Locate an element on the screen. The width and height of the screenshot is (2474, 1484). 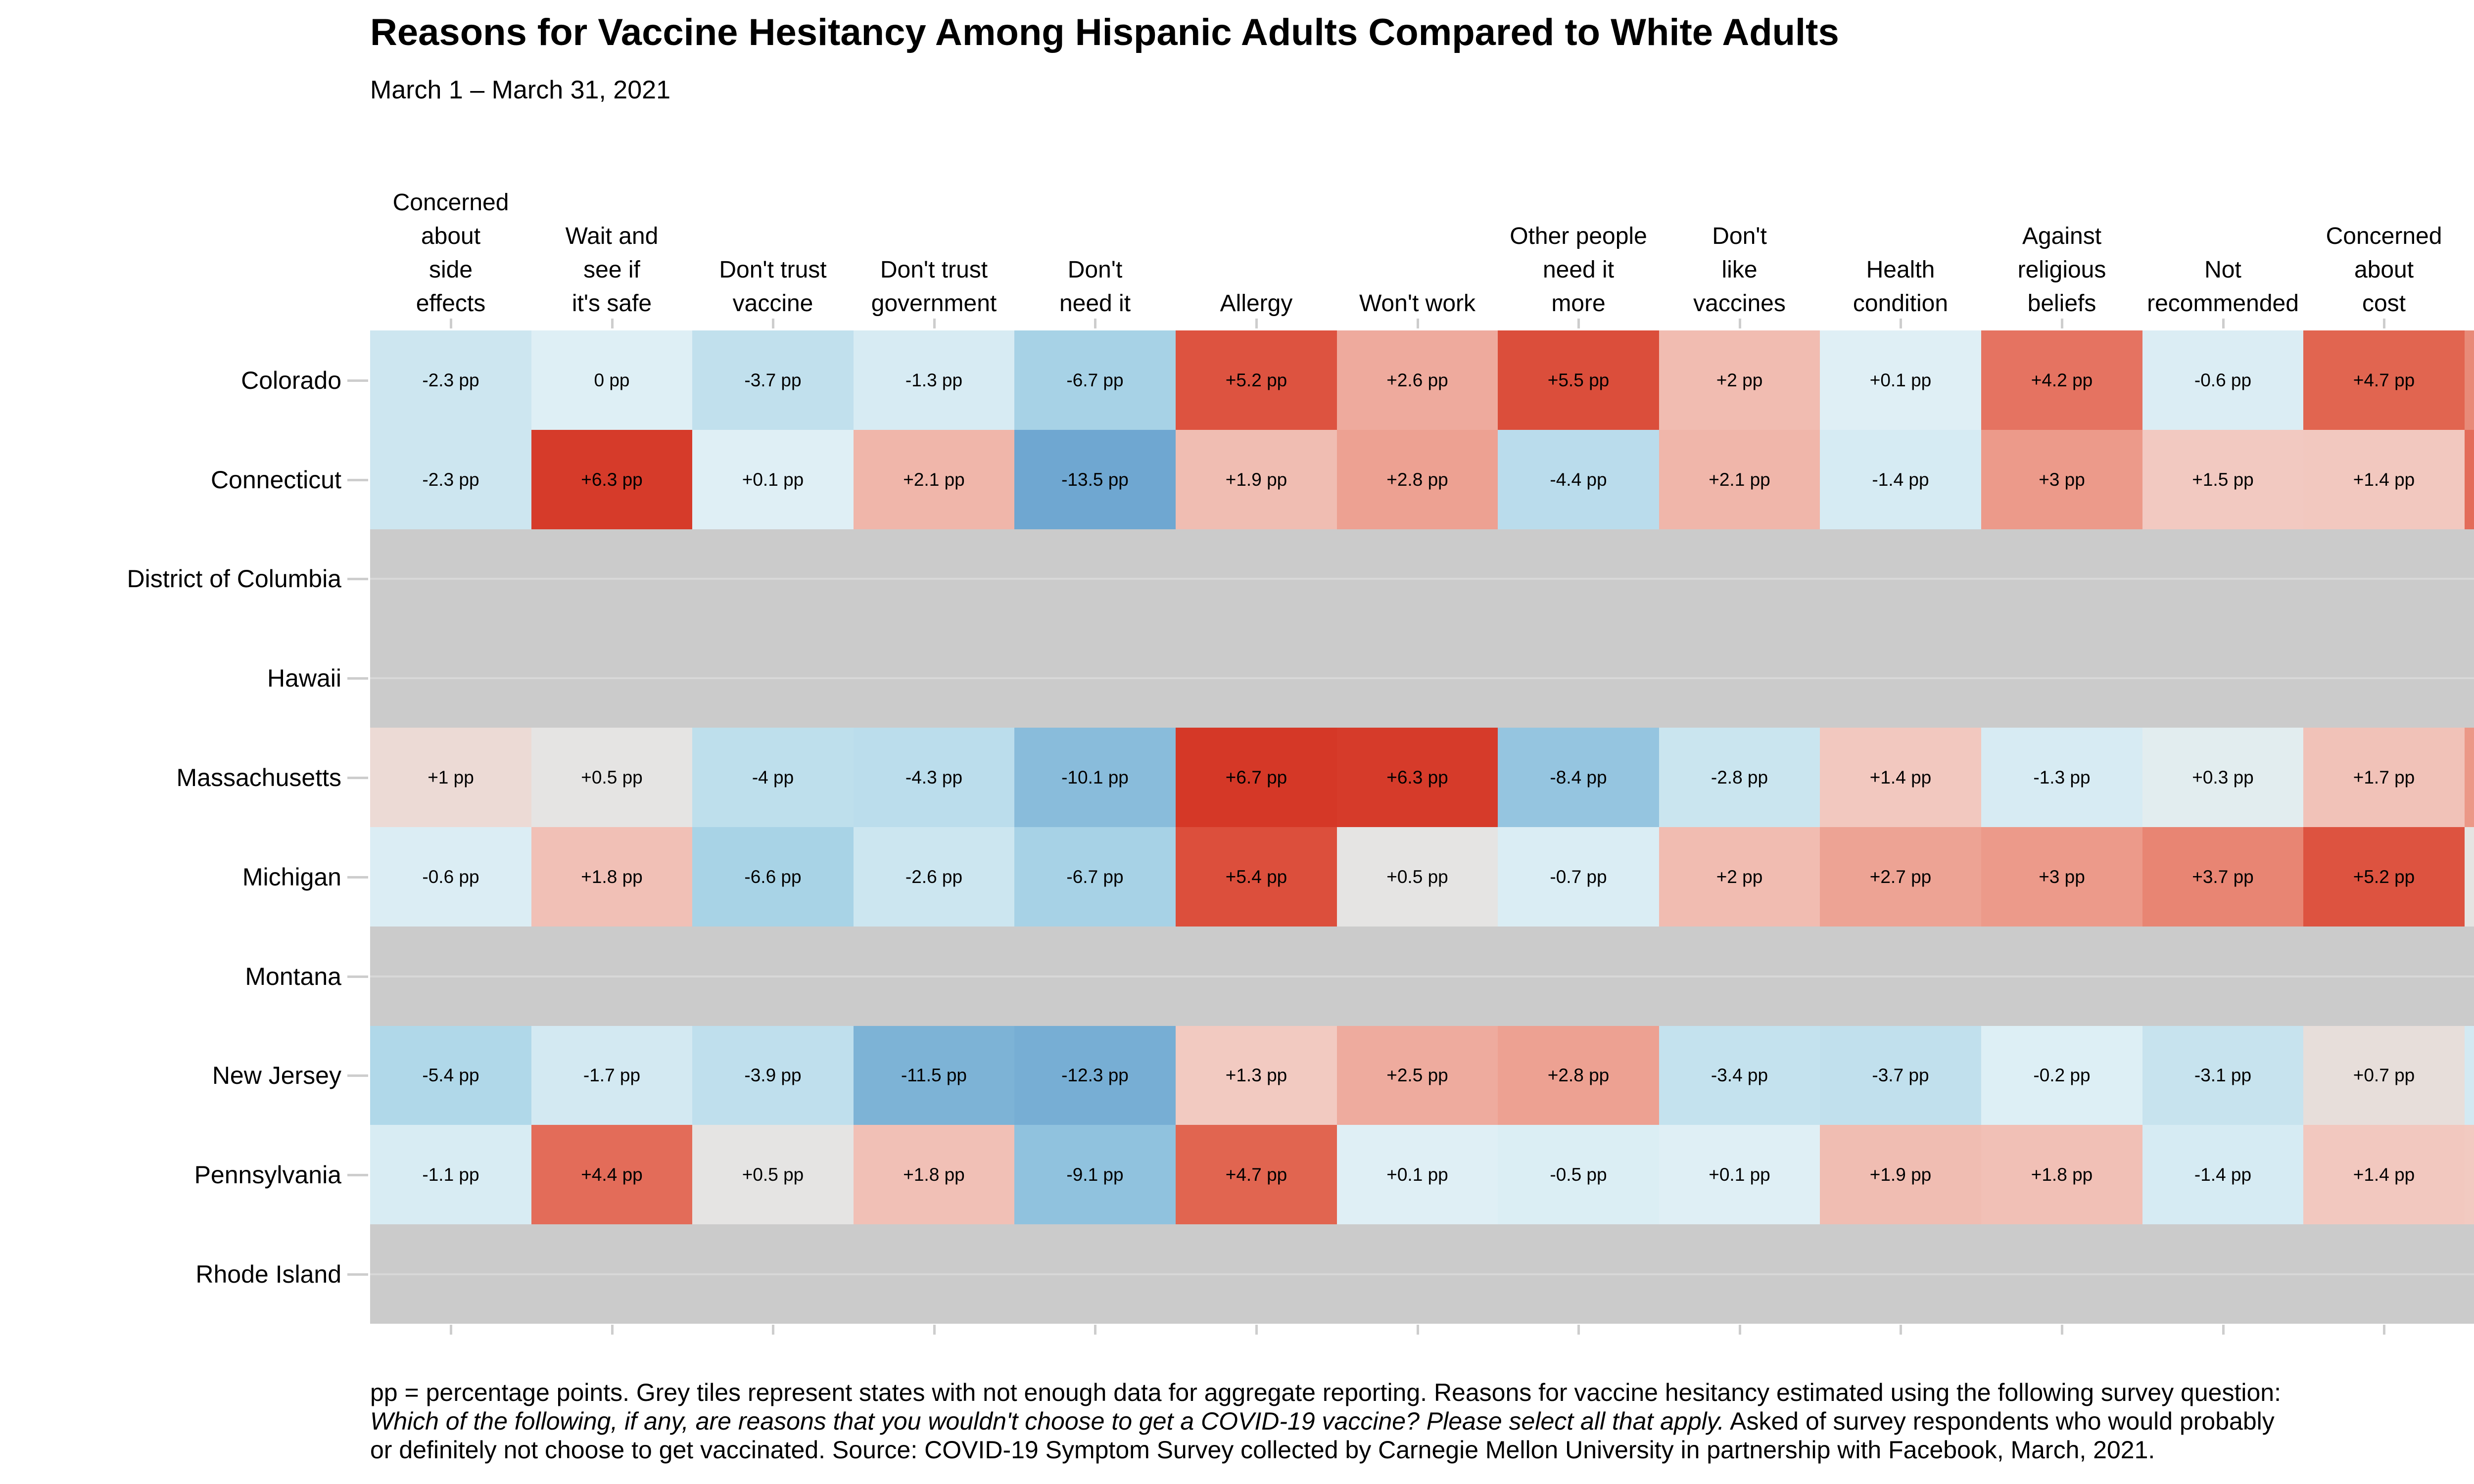
row-label: Pennsylvania is located at coordinates (268, 1174).